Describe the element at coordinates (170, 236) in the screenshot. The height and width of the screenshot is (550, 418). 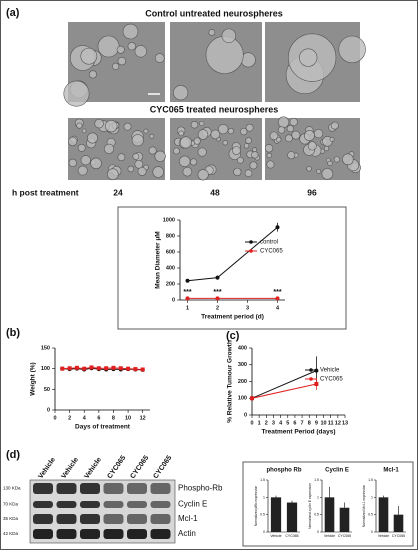
I see `y-tick-label: 800` at that location.